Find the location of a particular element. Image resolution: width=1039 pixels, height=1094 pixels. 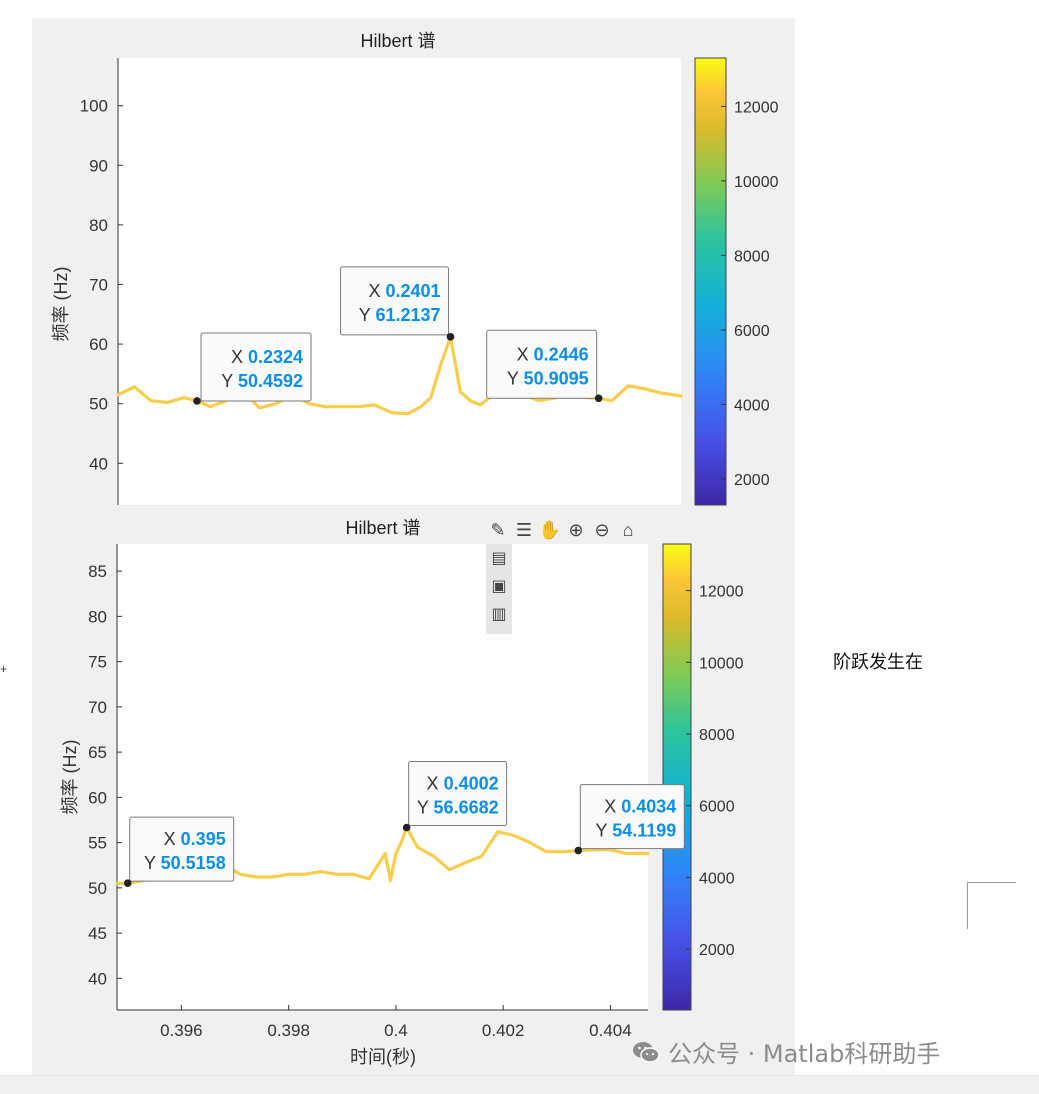

x-tick-label: 0.402 is located at coordinates (503, 1030).